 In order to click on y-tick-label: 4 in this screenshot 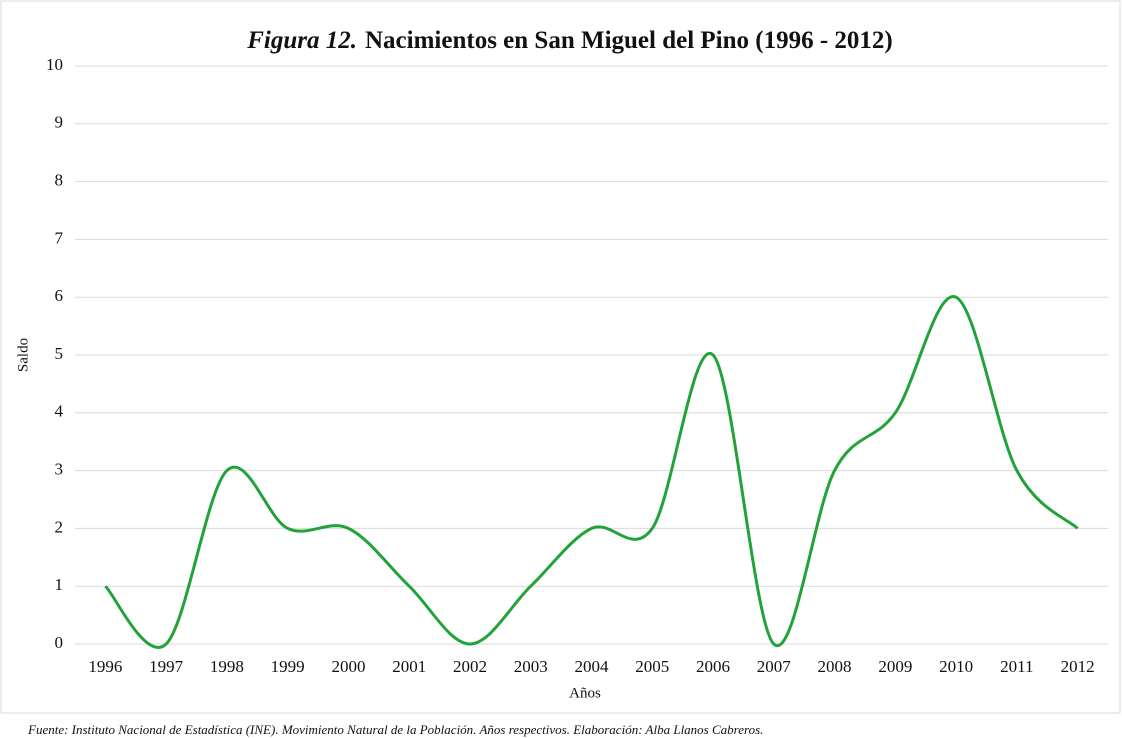, I will do `click(59, 411)`.